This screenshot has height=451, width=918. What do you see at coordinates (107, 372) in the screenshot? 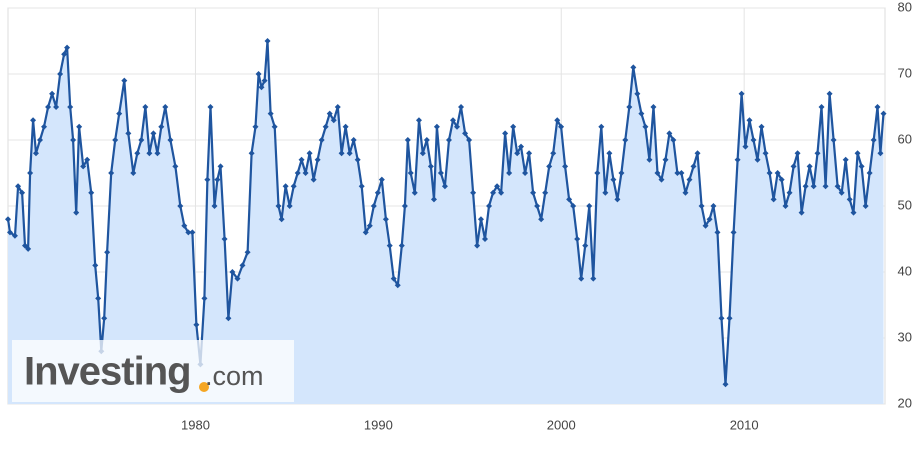
I see `watermark-brand: Investing` at bounding box center [107, 372].